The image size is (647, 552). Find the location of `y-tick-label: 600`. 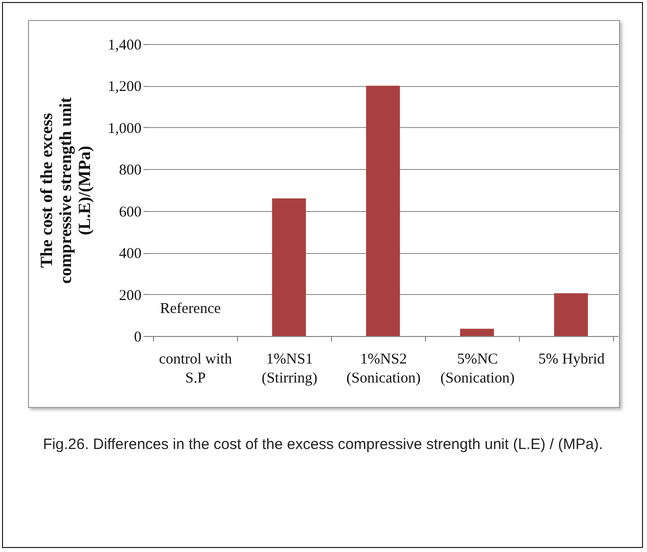

y-tick-label: 600 is located at coordinates (130, 212).